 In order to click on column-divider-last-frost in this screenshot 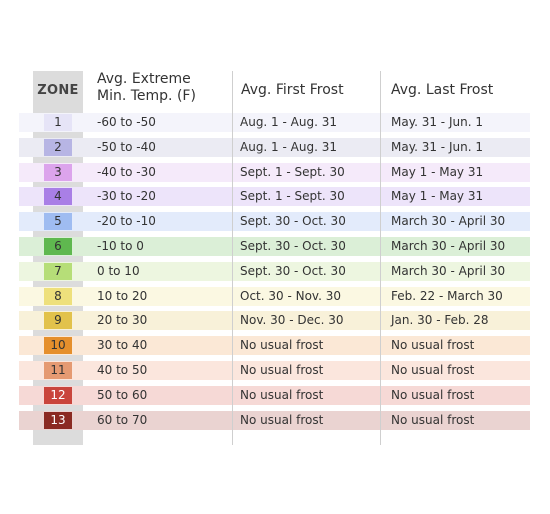, I will do `click(380, 258)`.